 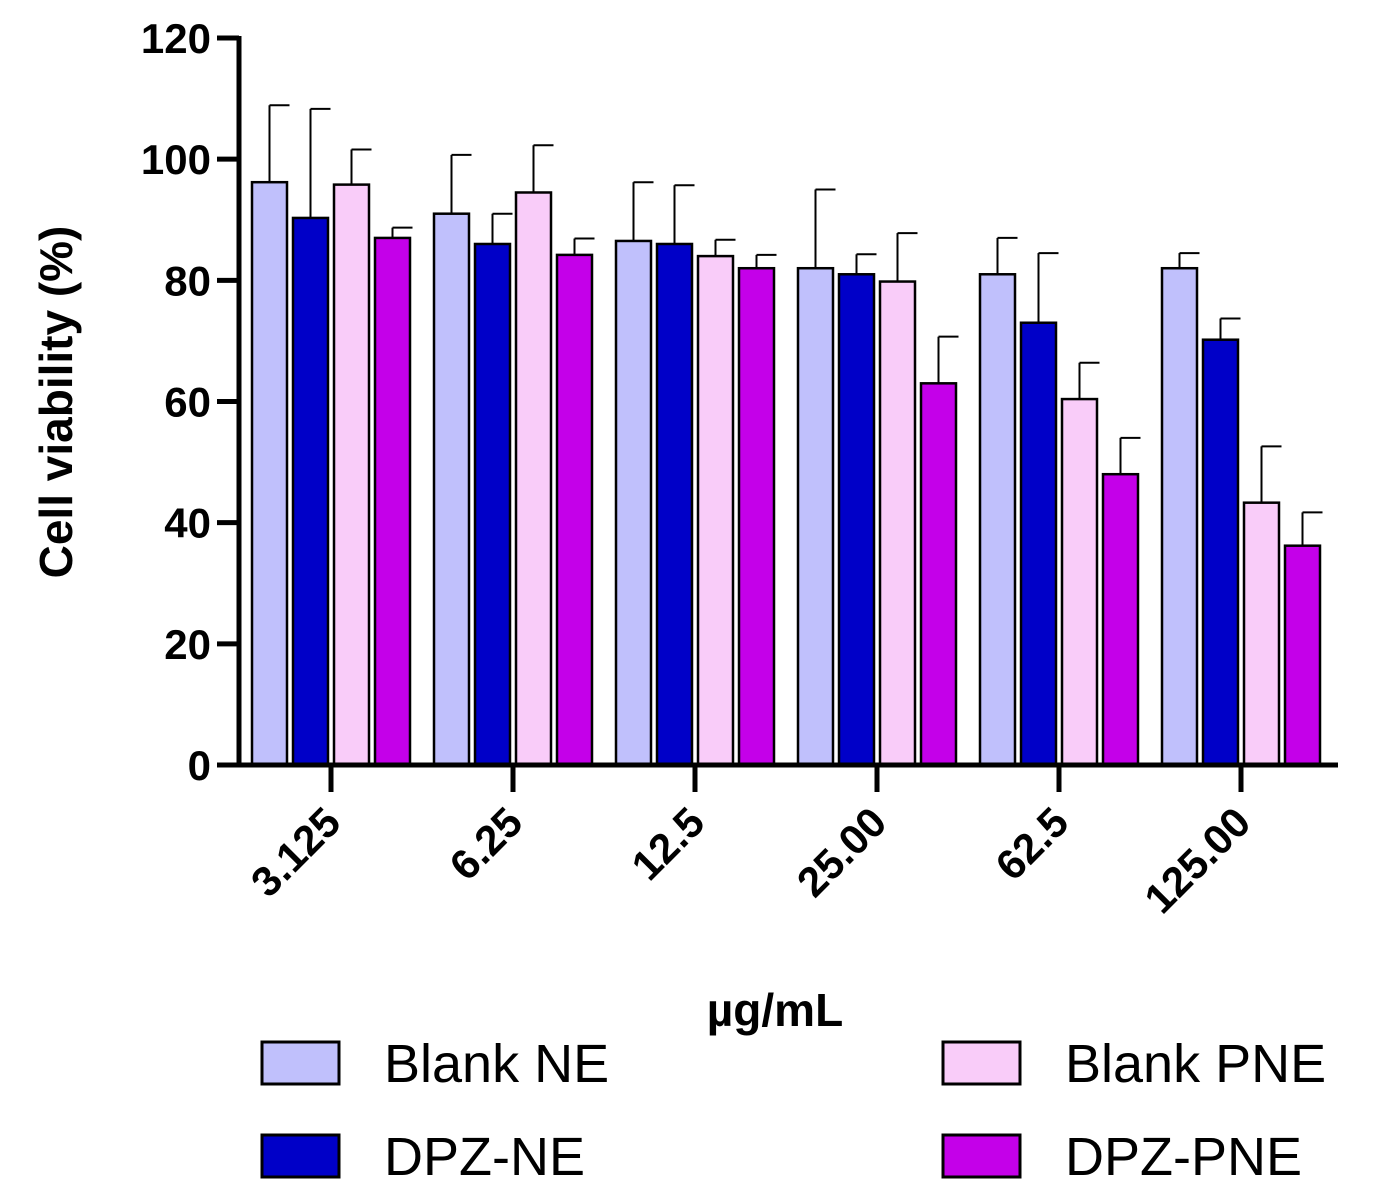 What do you see at coordinates (981, 1063) in the screenshot?
I see `legend-swatch-blank-pne` at bounding box center [981, 1063].